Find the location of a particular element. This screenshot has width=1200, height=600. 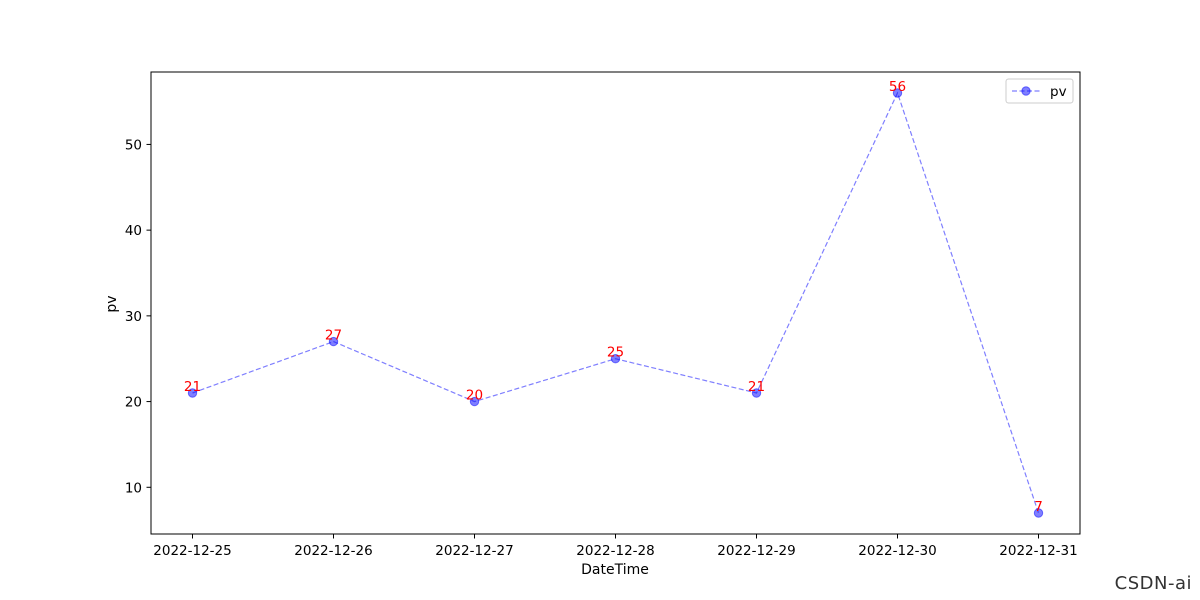

y-tick-label: 20 is located at coordinates (133, 403).